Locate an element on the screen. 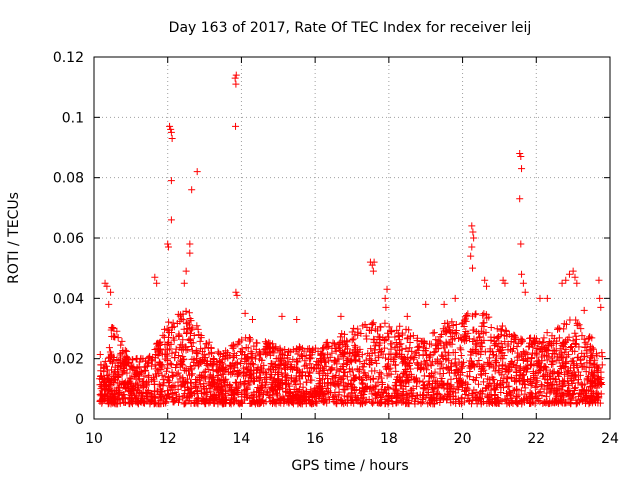 The height and width of the screenshot is (480, 640). x-tick-label: 10 is located at coordinates (94, 439).